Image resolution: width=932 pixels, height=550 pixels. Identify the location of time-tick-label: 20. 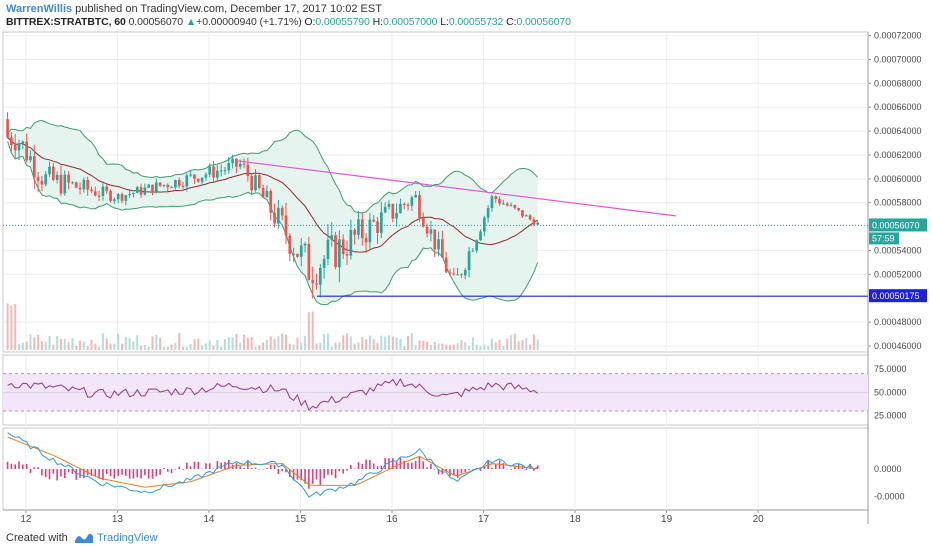
(759, 519).